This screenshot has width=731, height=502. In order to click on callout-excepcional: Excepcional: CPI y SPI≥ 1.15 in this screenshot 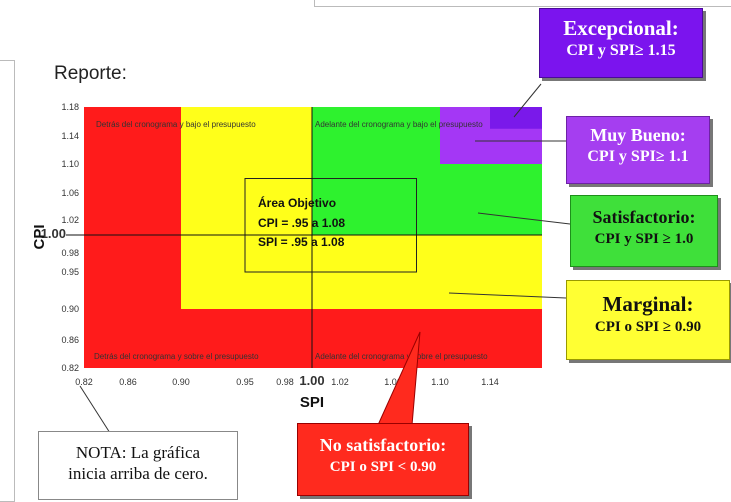, I will do `click(621, 43)`.